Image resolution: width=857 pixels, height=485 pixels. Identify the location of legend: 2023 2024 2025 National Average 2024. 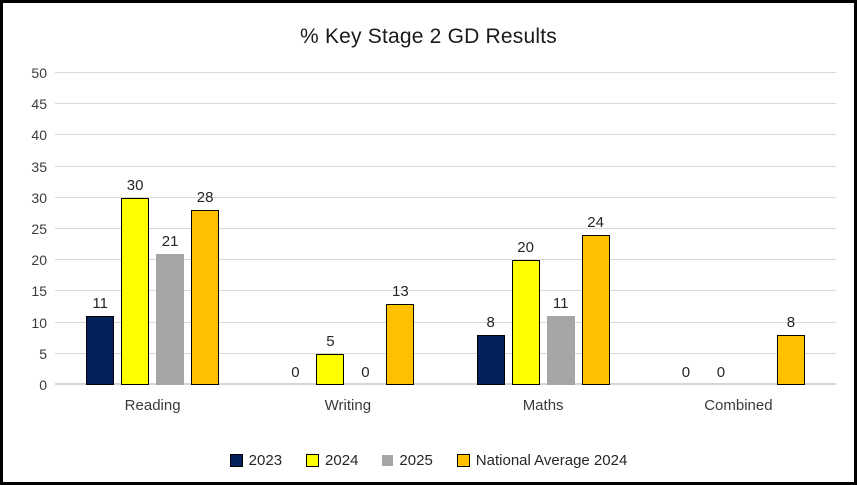
(428, 460).